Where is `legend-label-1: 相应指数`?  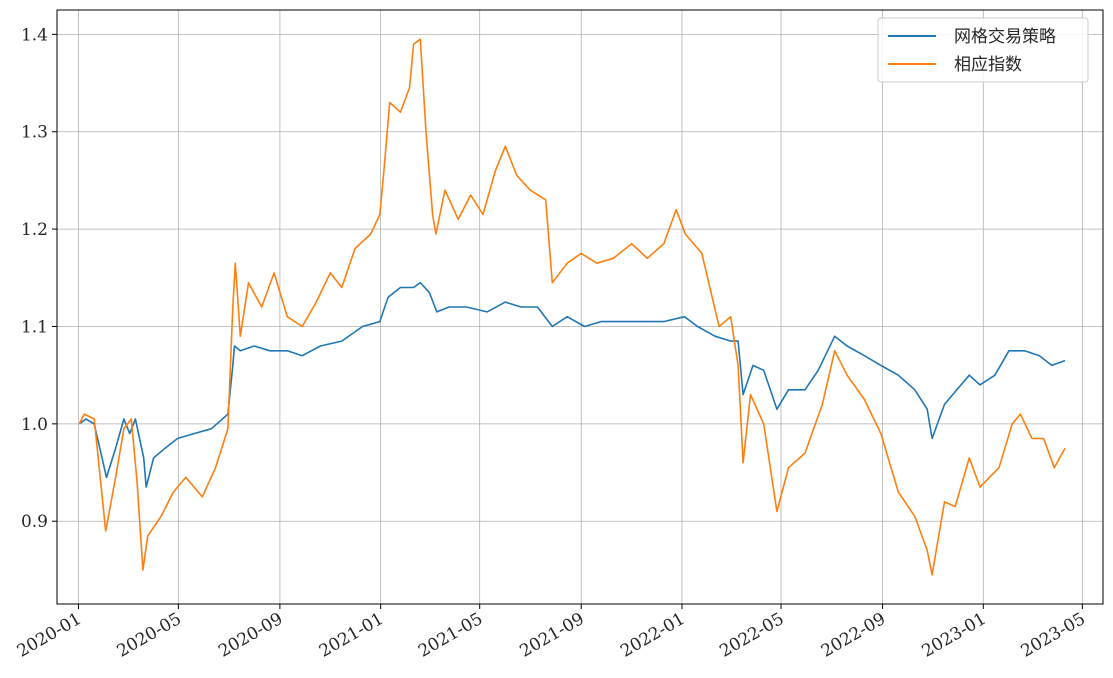 legend-label-1: 相应指数 is located at coordinates (988, 65).